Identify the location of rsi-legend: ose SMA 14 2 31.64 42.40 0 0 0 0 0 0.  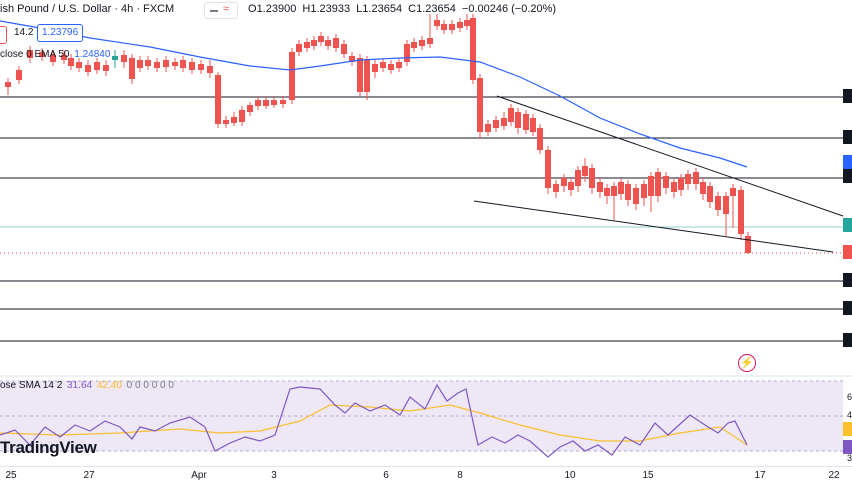
(87, 385).